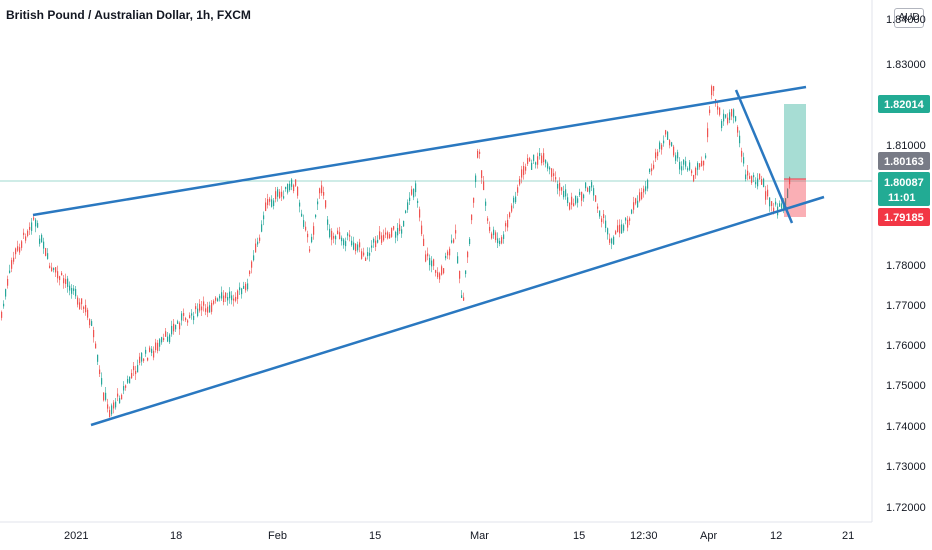 The width and height of the screenshot is (932, 550). What do you see at coordinates (795, 141) in the screenshot?
I see `take-profit-zone` at bounding box center [795, 141].